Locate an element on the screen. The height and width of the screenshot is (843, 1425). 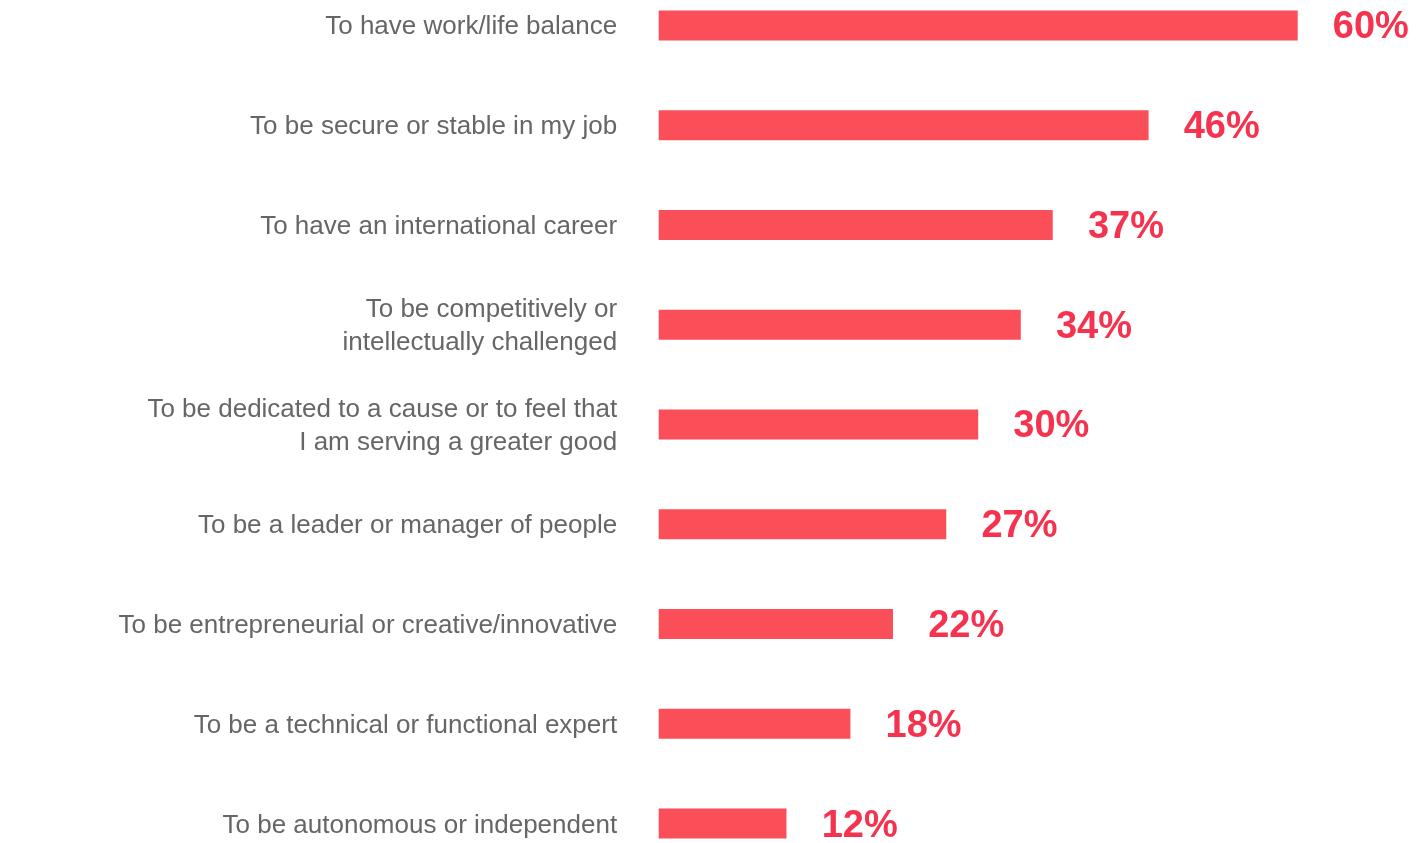
data-label: 46% is located at coordinates (1221, 125).